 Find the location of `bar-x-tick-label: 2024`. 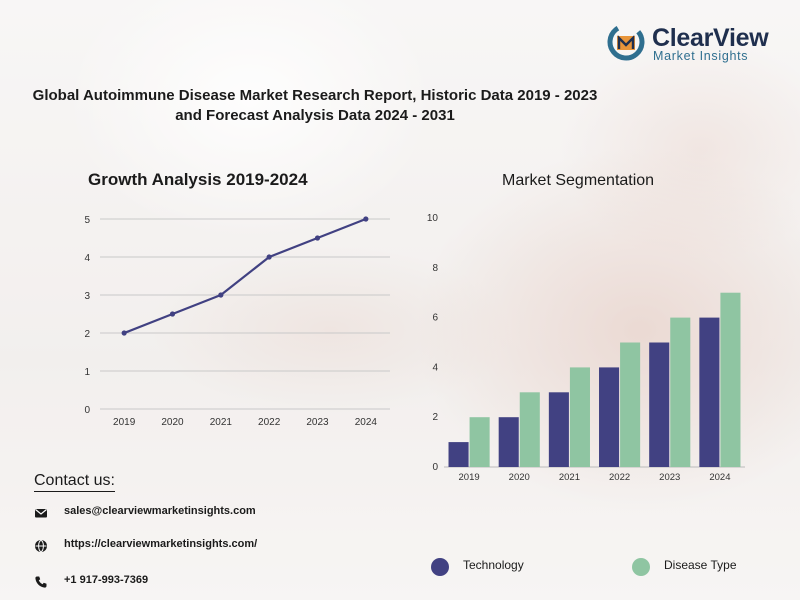

bar-x-tick-label: 2024 is located at coordinates (719, 477).